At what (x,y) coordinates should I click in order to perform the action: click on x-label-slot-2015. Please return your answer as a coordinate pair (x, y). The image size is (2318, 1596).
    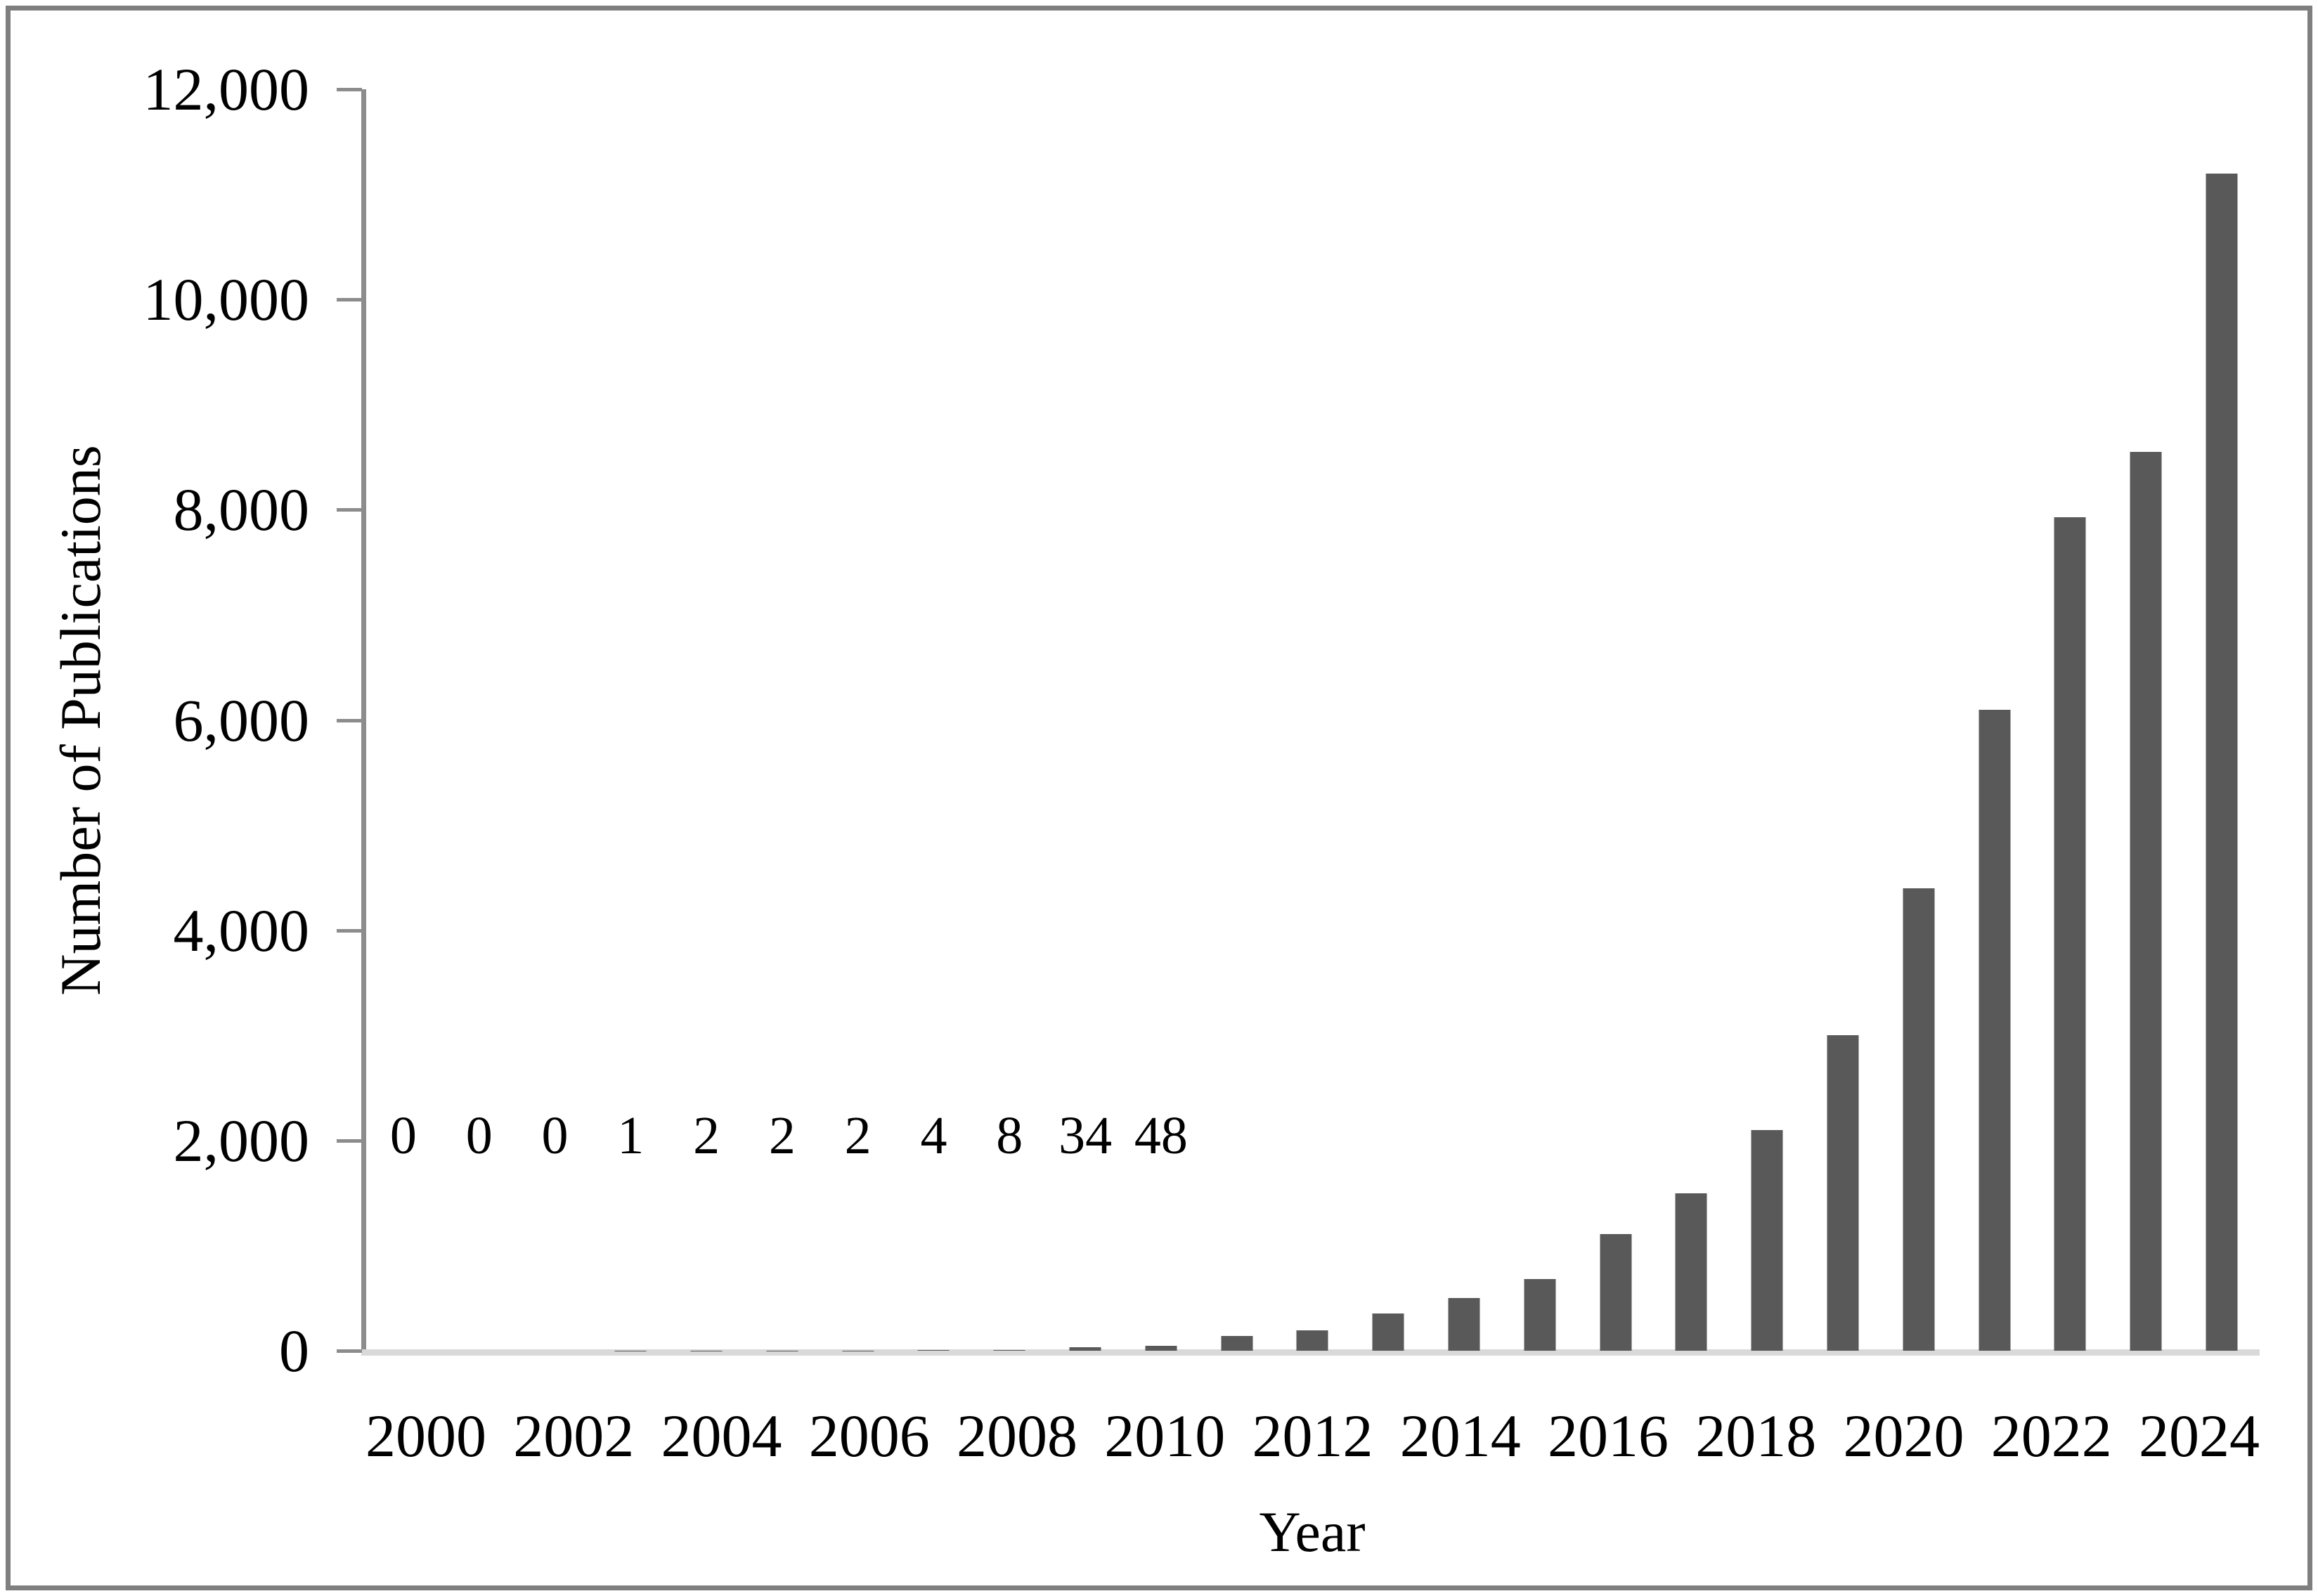
    Looking at the image, I should click on (1534, 1436).